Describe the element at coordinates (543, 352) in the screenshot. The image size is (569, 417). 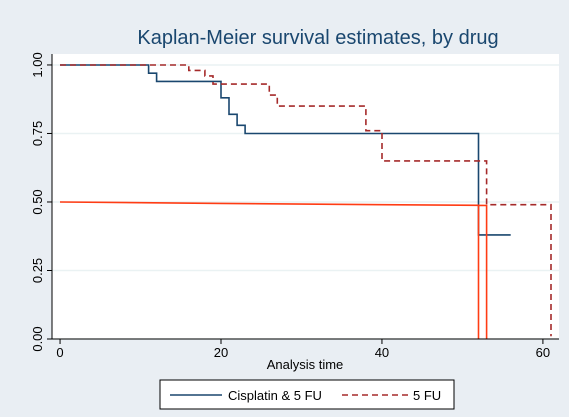
I see `x-tick-label-3: 60` at that location.